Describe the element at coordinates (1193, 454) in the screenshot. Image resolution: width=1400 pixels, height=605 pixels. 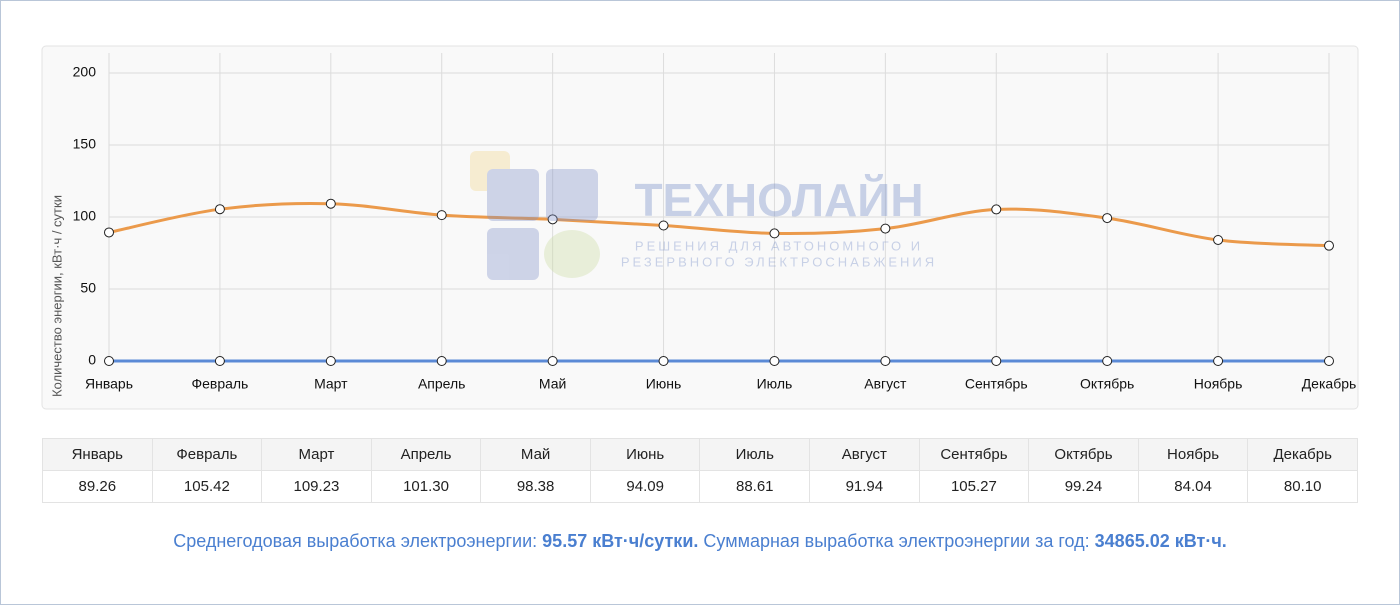
I see `table-cell: Ноябрь` at that location.